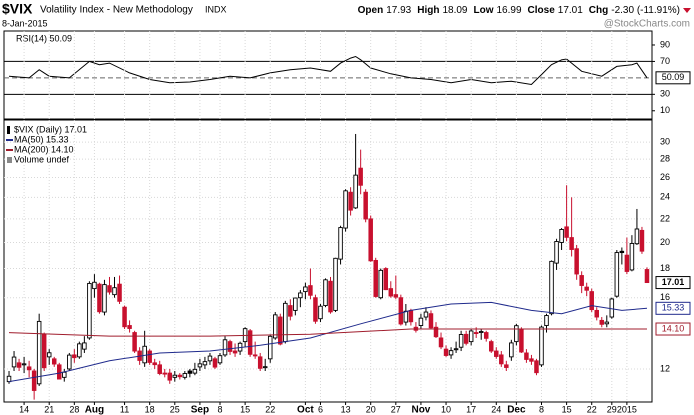 This screenshot has width=694, height=415. I want to click on chart-subtitle: Volatility Index - New Methodology, so click(116, 10).